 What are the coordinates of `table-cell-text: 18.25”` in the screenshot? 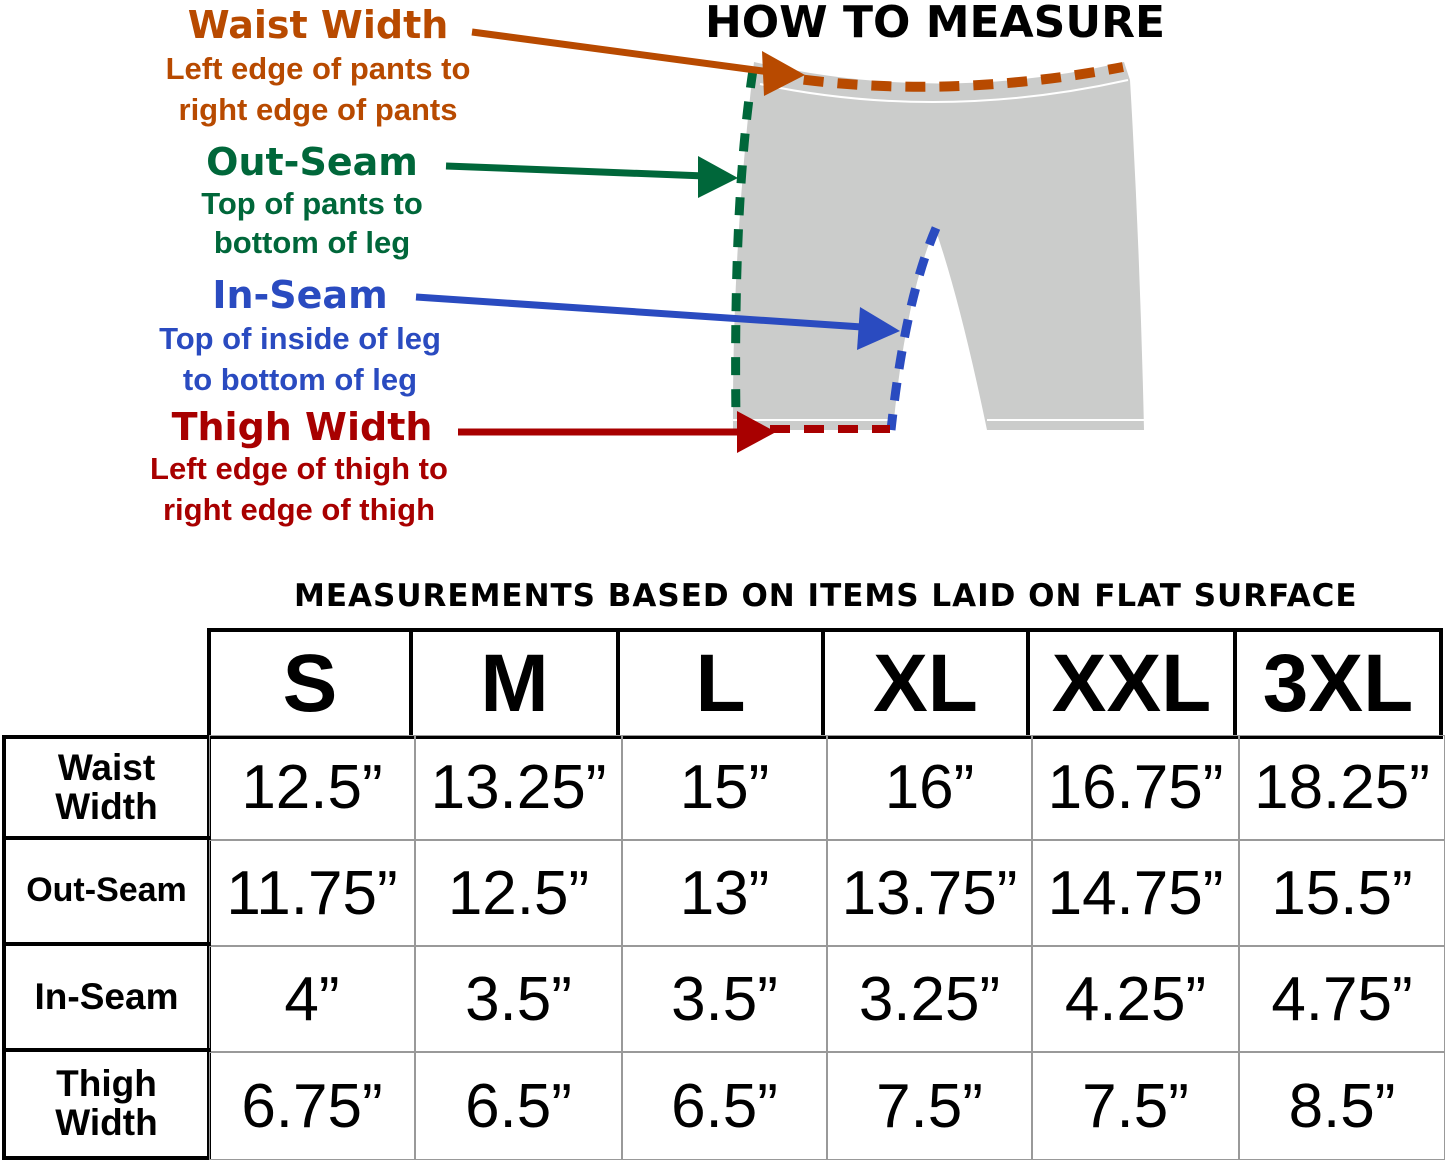 It's located at (1342, 787).